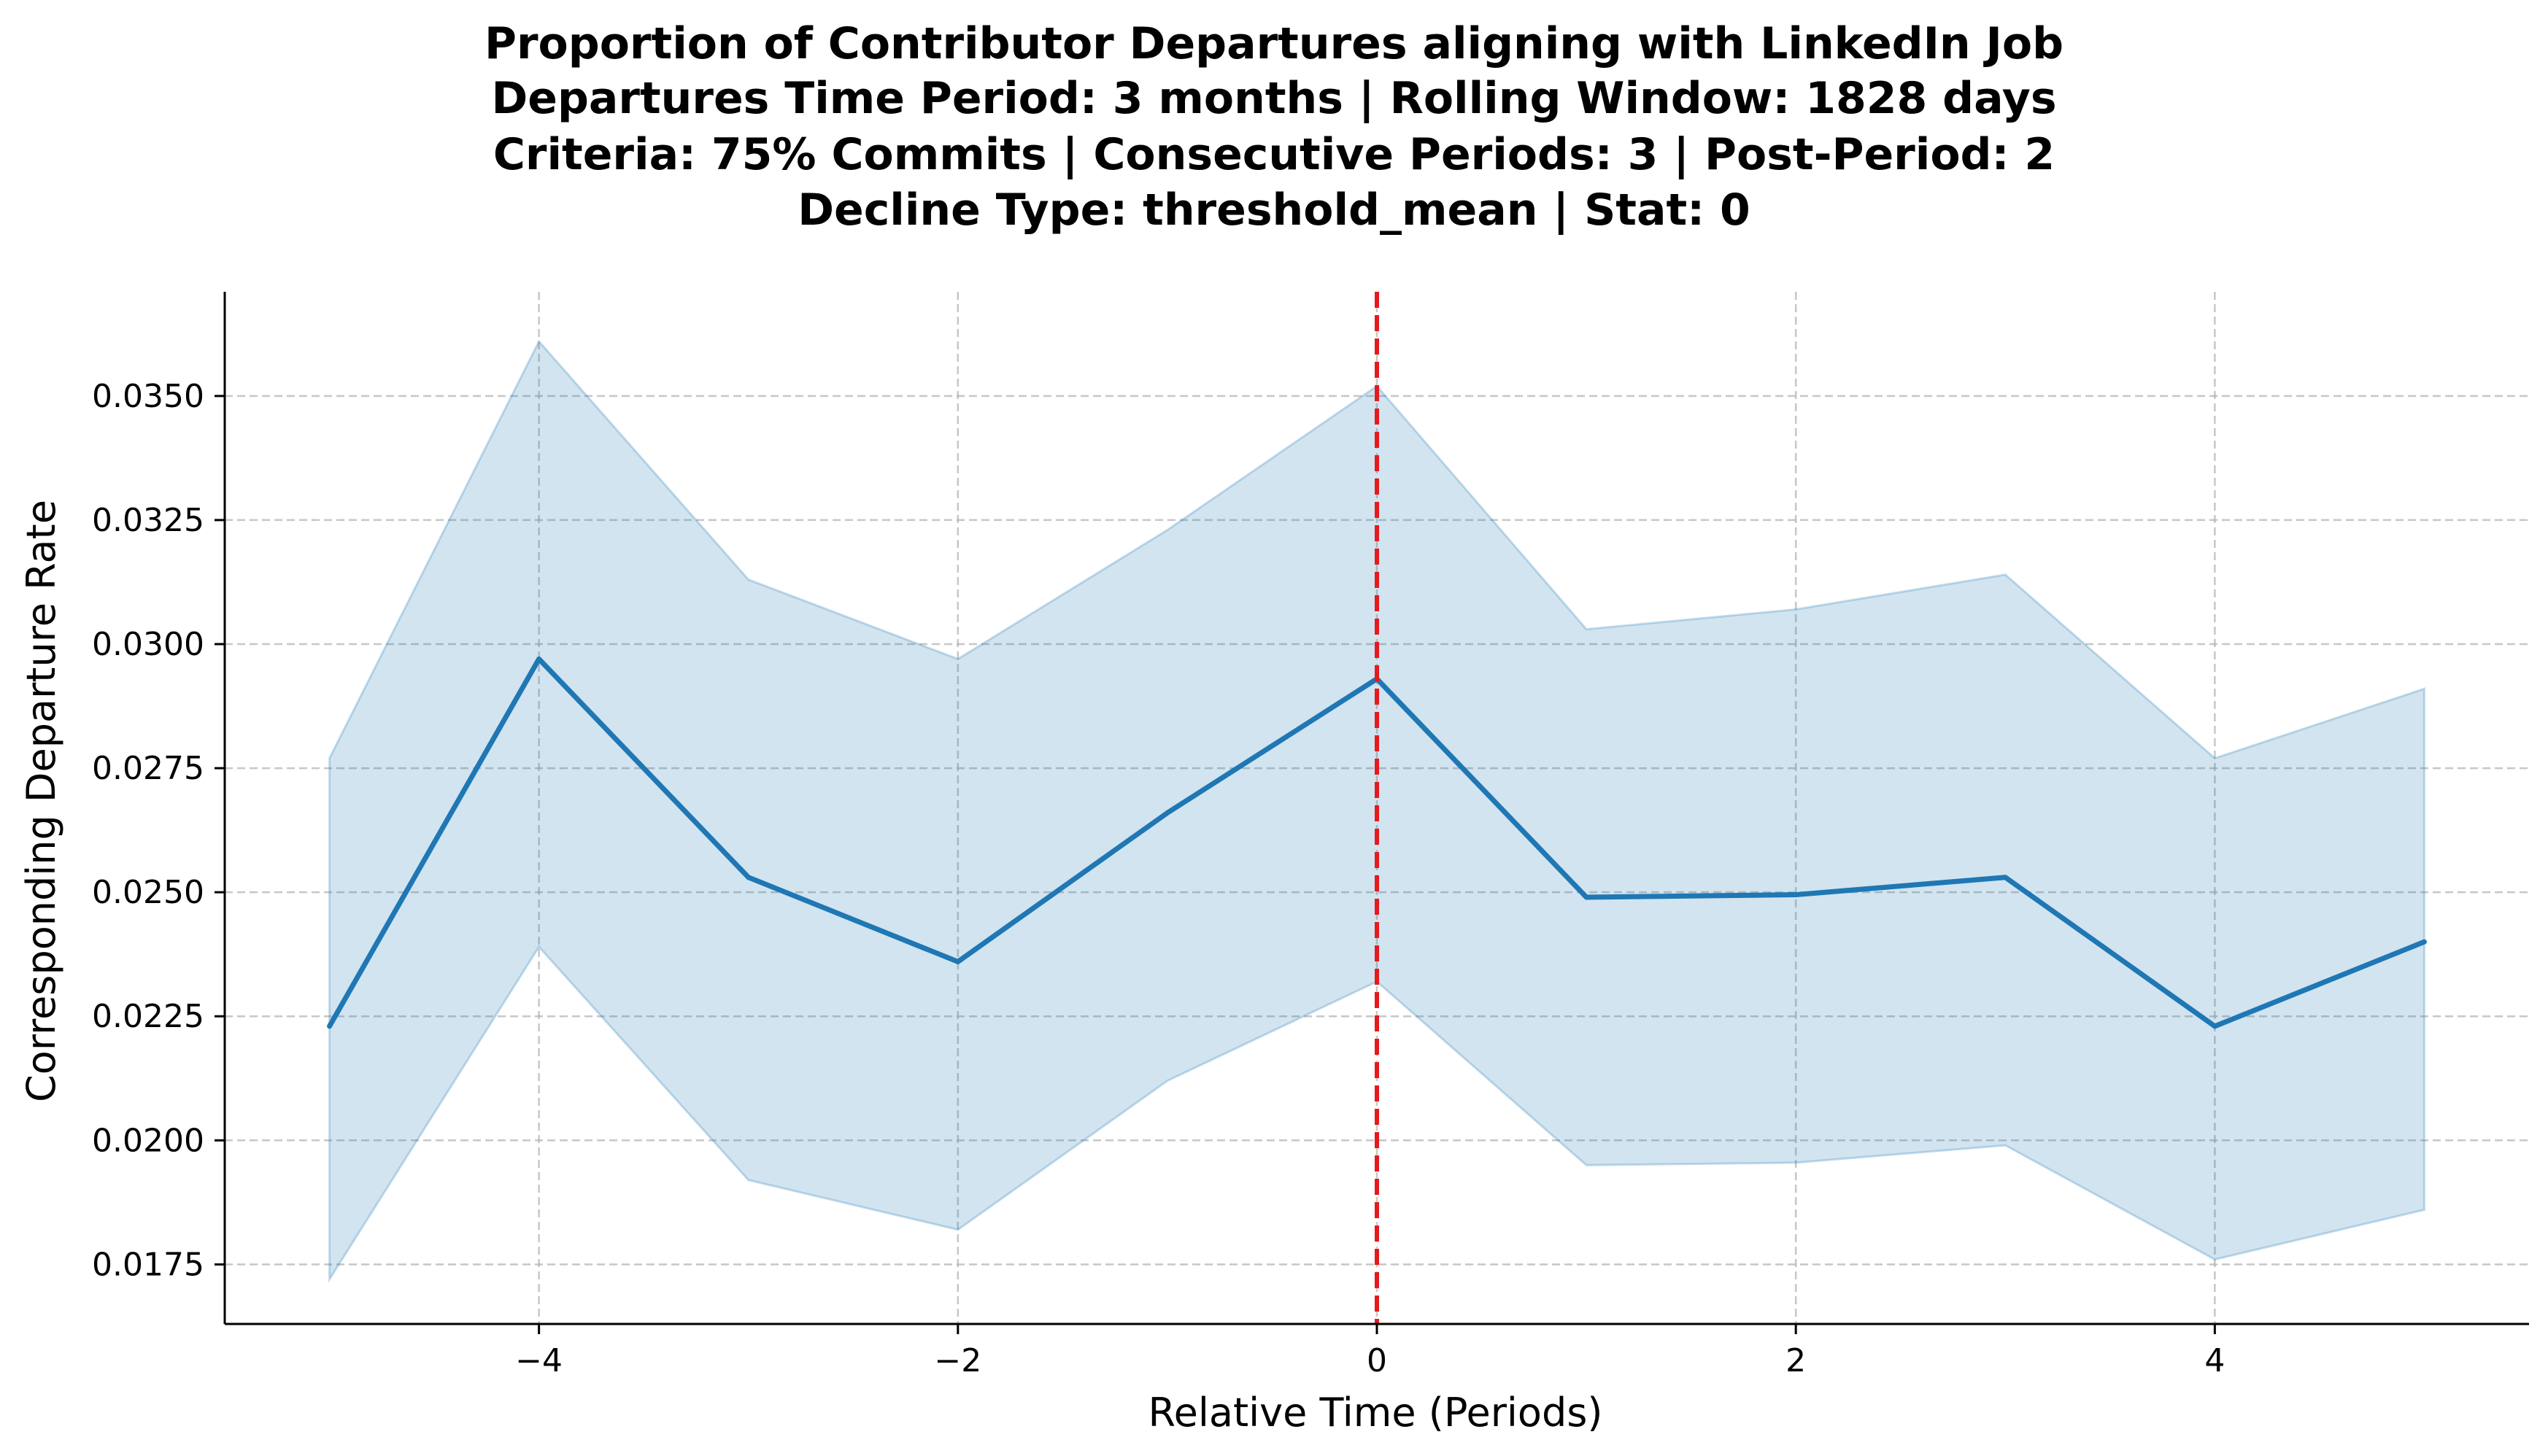 This screenshot has width=2548, height=1456. Describe the element at coordinates (148, 1016) in the screenshot. I see `y-tick-label: 0.0225` at that location.